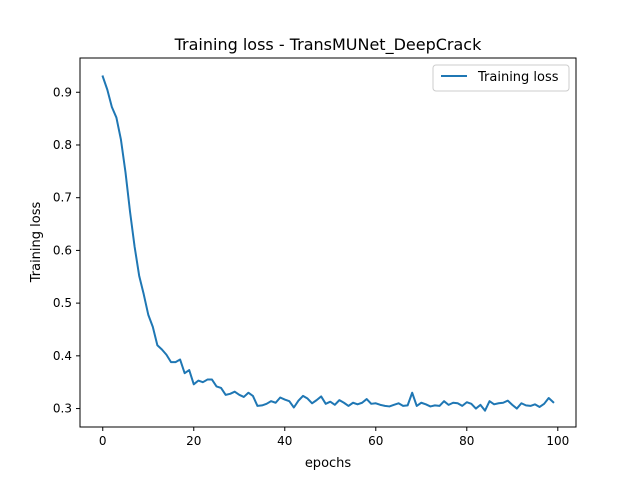  I want to click on y-tick-label: 0.8, so click(62, 145).